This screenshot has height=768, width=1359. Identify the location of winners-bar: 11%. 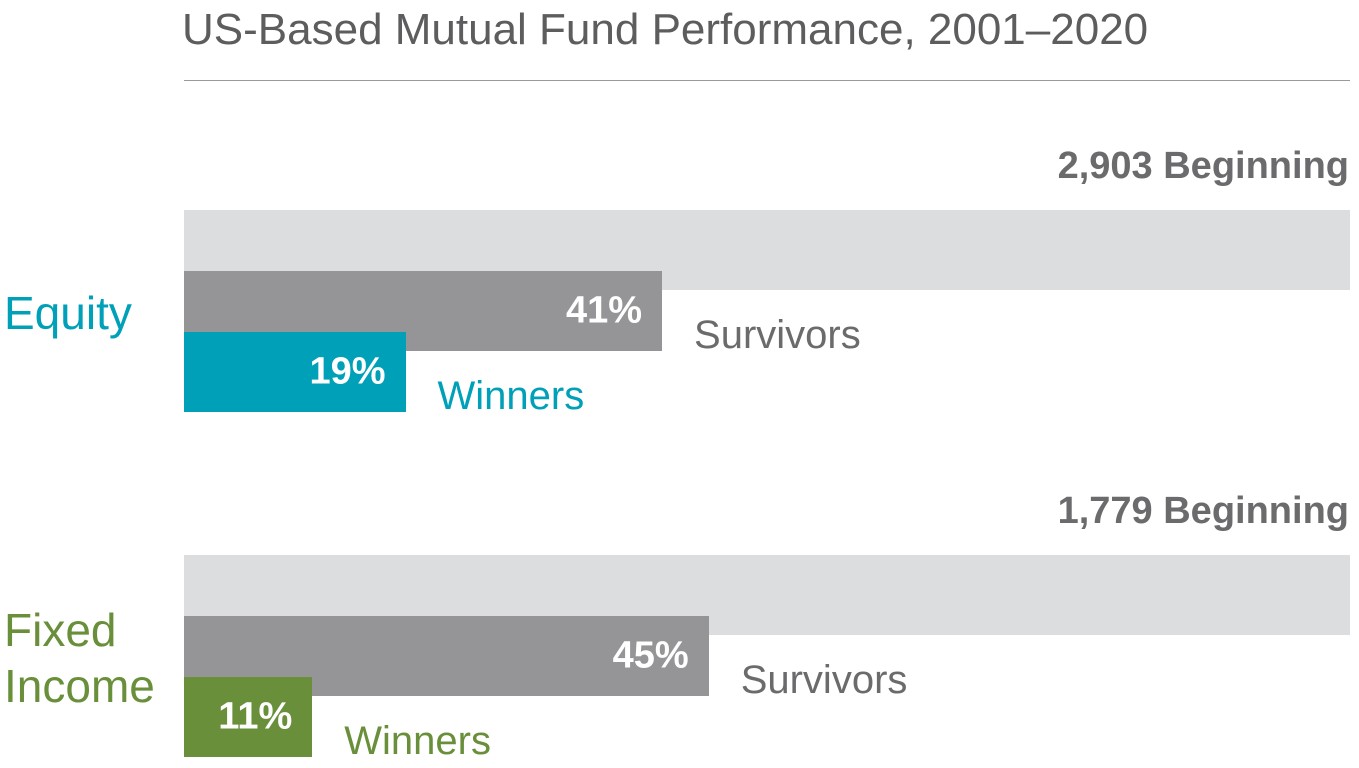
(248, 717).